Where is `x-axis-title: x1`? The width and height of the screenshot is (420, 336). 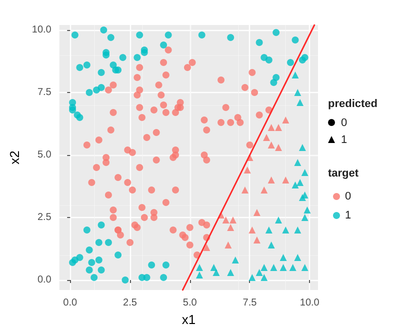 x-axis-title: x1 is located at coordinates (189, 319).